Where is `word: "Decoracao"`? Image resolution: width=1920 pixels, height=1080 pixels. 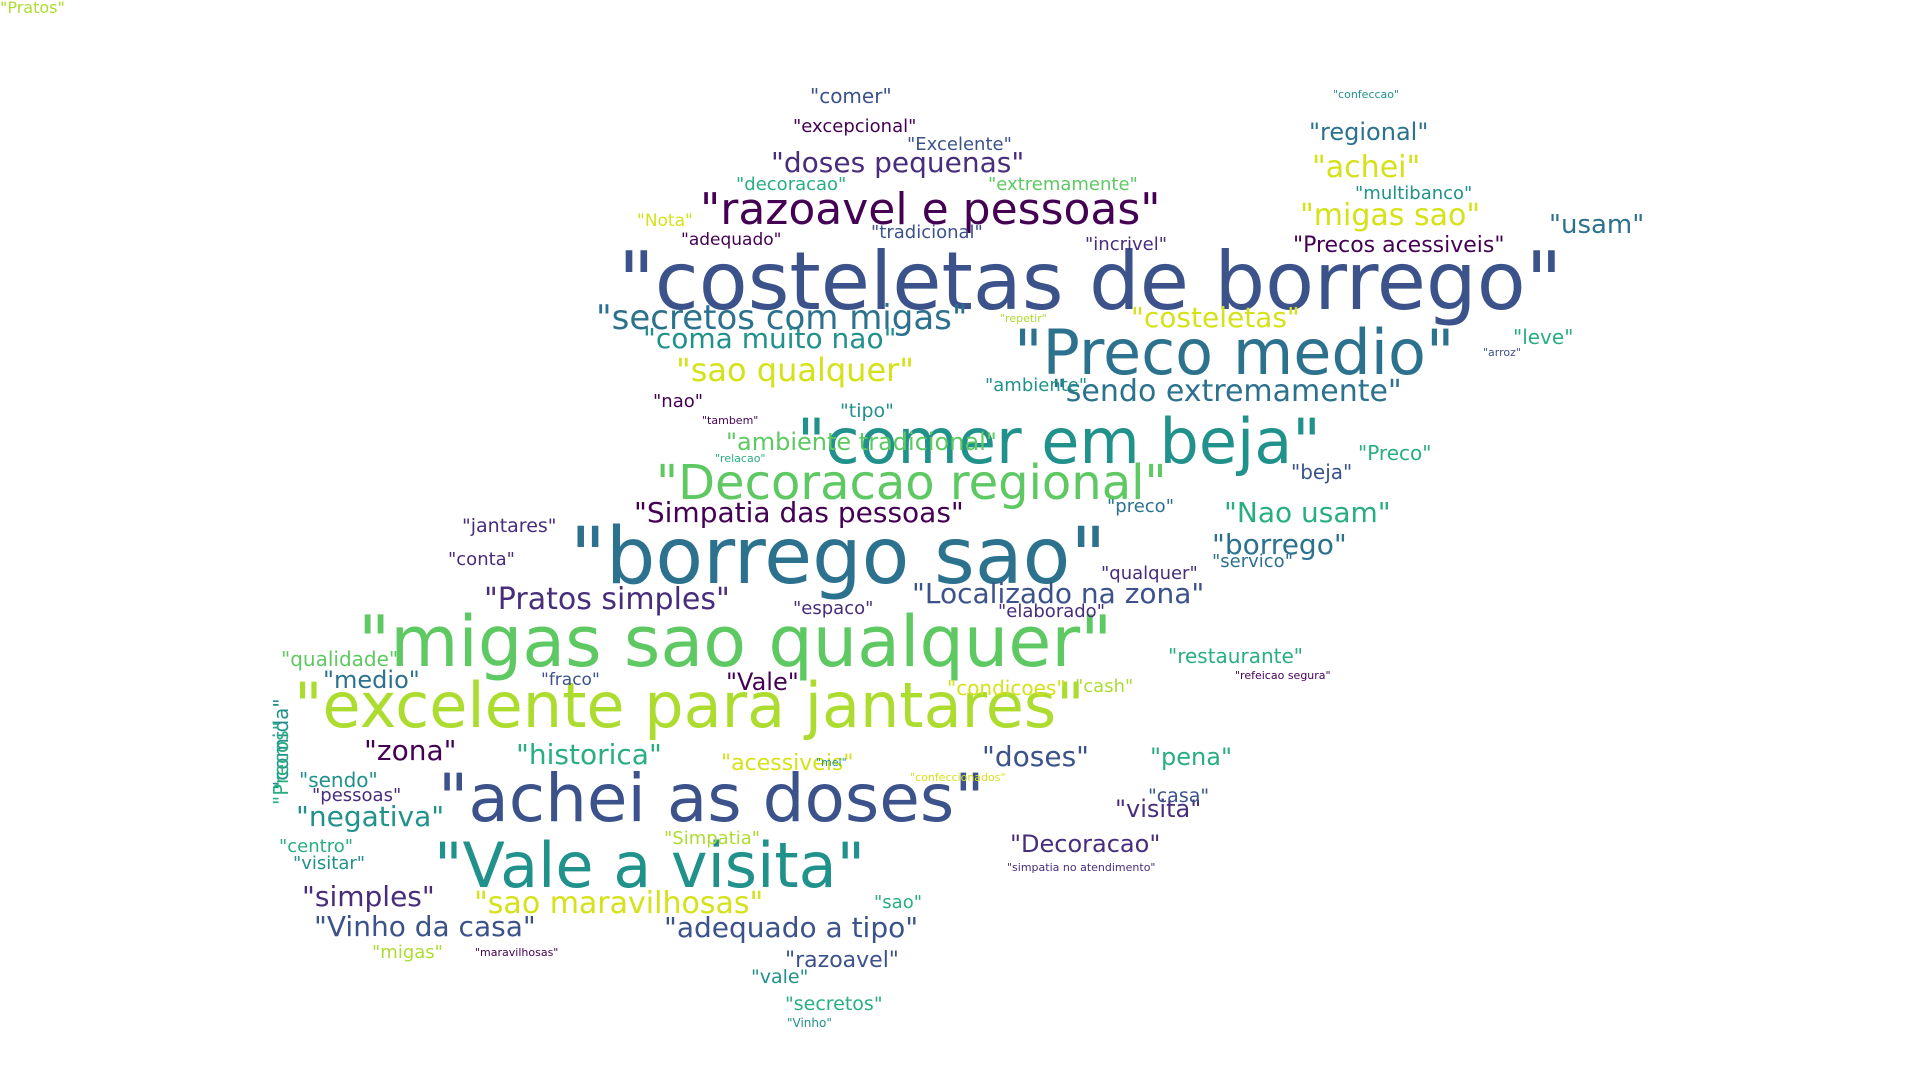
word: "Decoracao" is located at coordinates (1085, 844).